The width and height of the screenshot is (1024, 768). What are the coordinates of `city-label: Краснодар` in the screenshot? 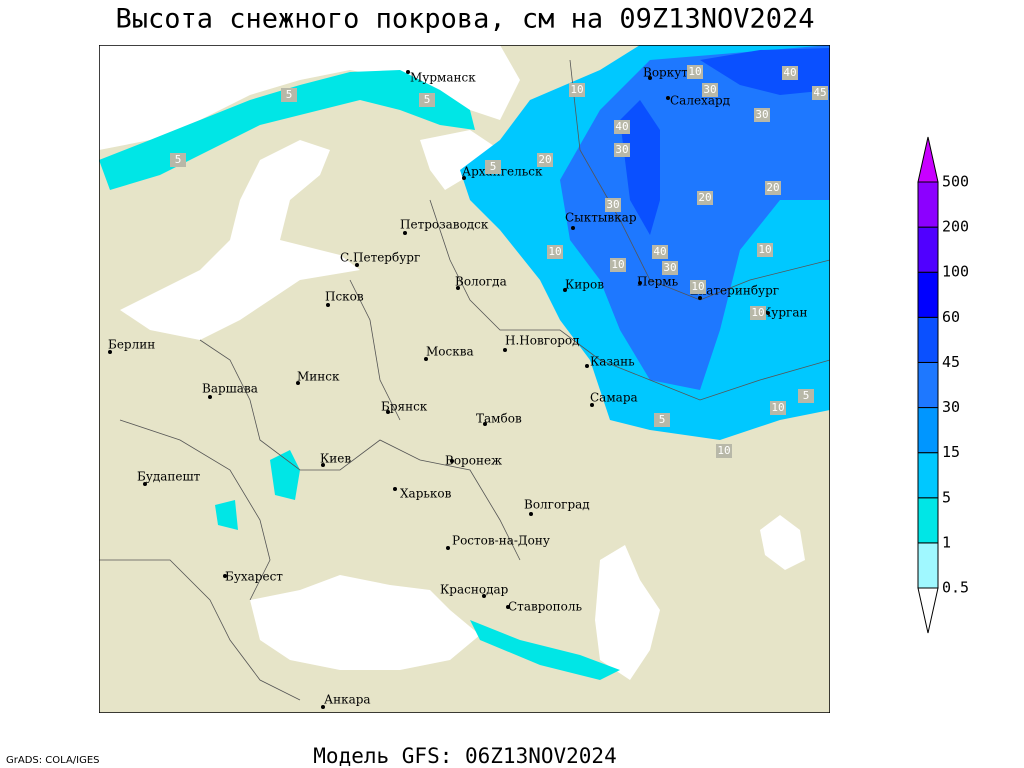 It's located at (474, 590).